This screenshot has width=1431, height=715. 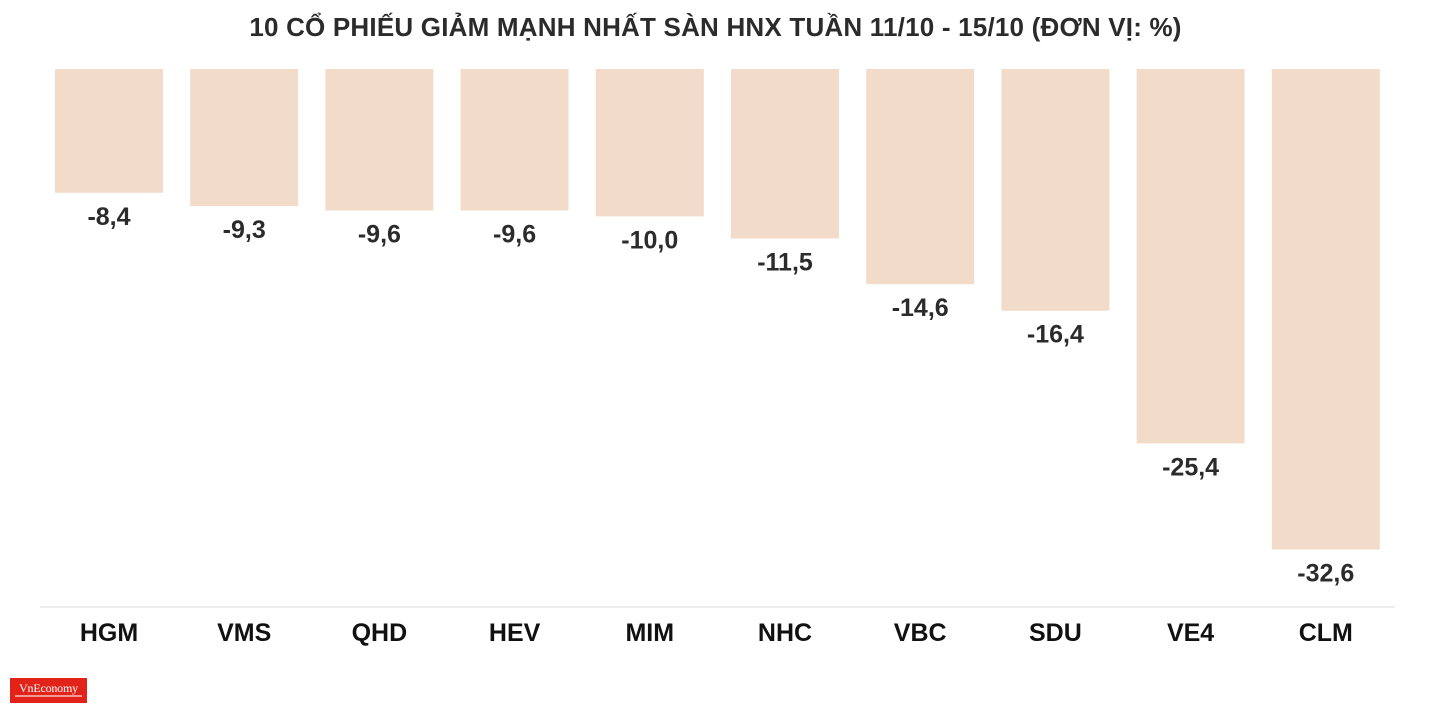 What do you see at coordinates (48, 696) in the screenshot?
I see `logo-tagline-line` at bounding box center [48, 696].